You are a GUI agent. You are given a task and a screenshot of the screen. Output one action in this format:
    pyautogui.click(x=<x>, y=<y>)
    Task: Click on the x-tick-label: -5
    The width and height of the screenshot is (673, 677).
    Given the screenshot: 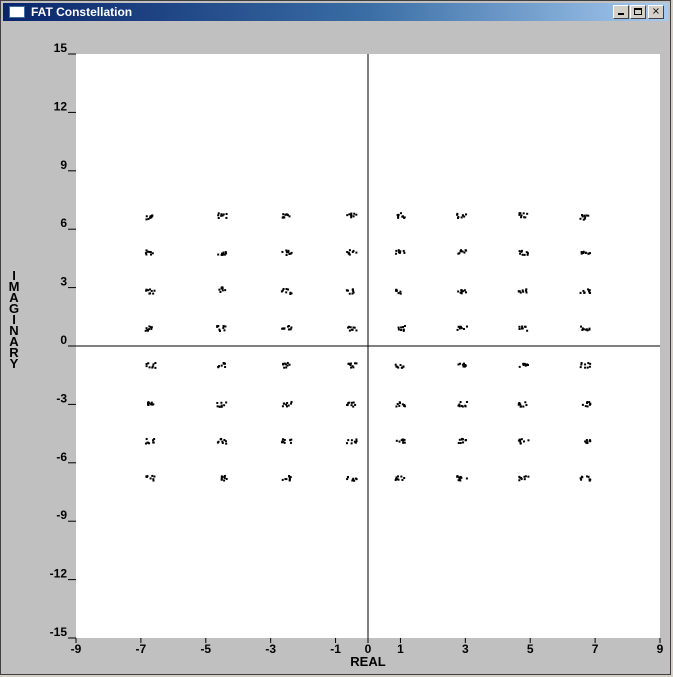 What is the action you would take?
    pyautogui.click(x=205, y=649)
    